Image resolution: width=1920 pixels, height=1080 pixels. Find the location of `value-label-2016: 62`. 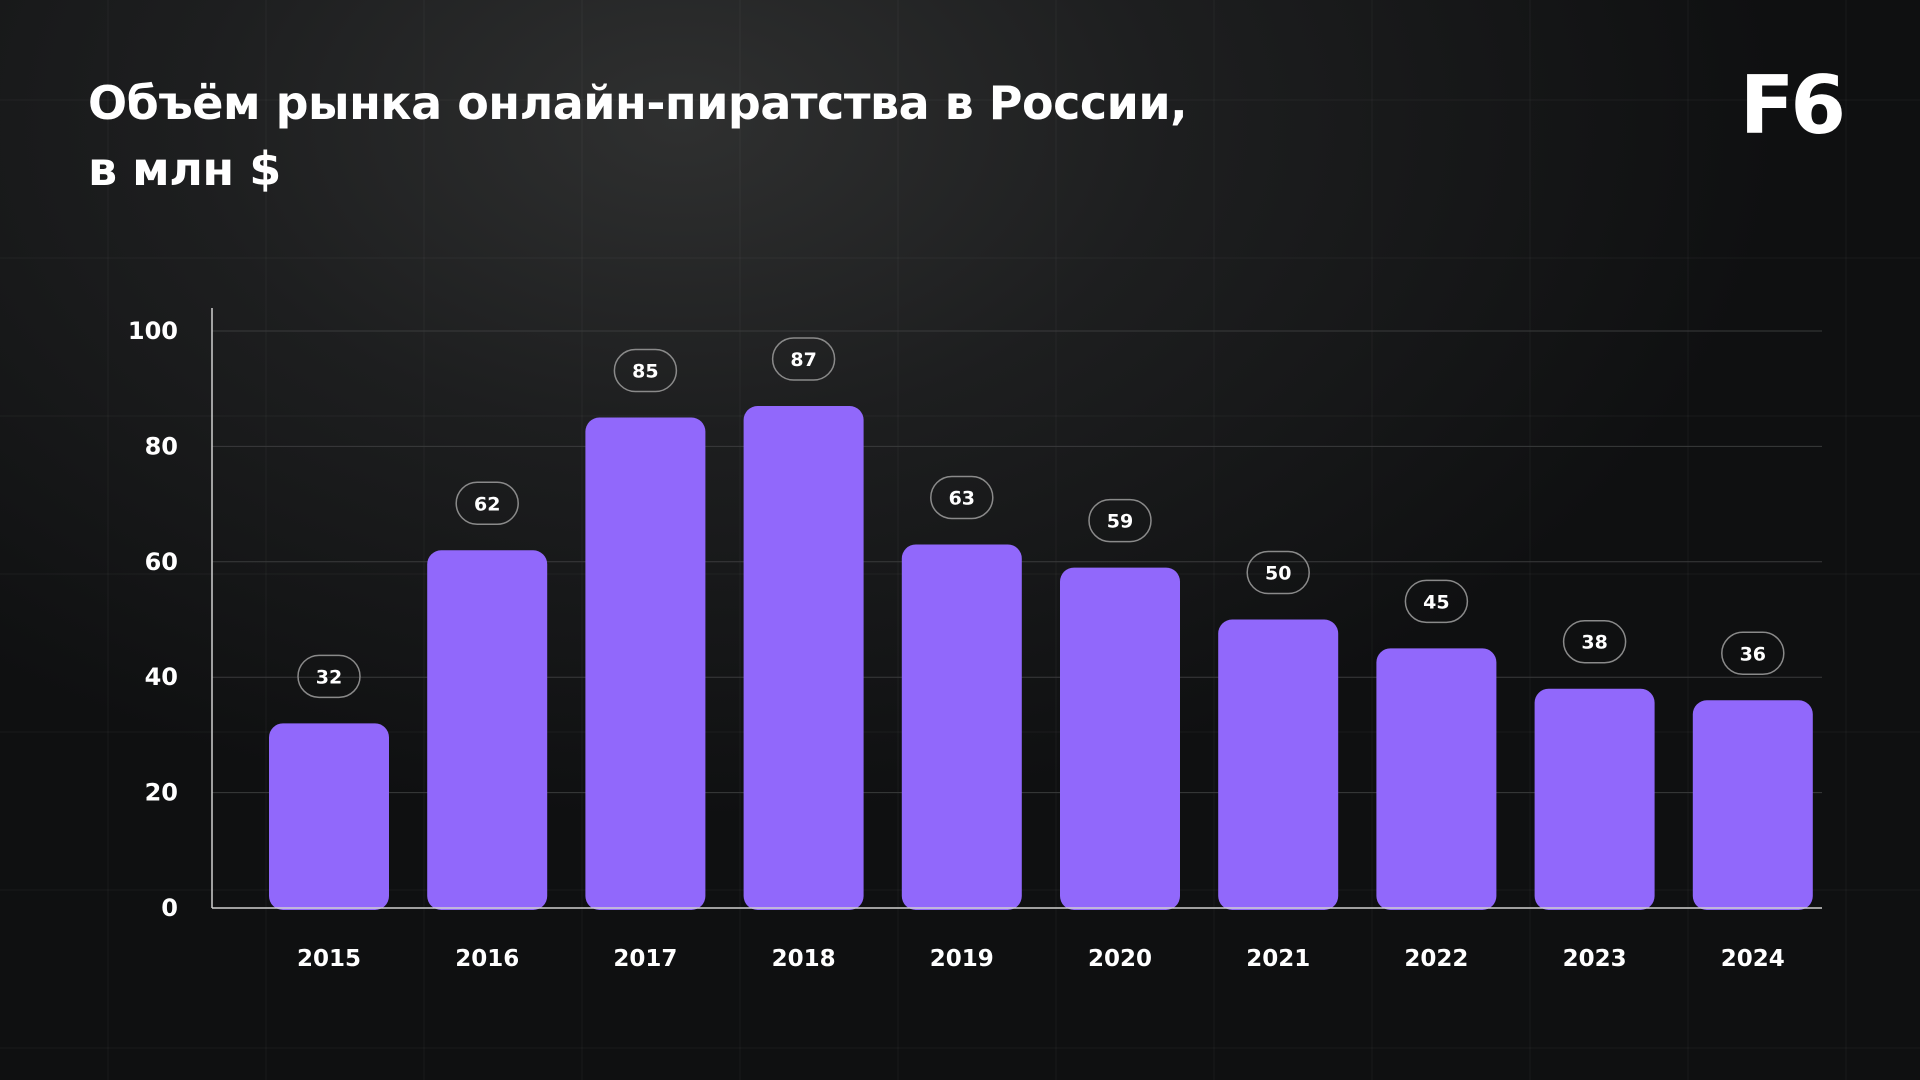

value-label-2016: 62 is located at coordinates (487, 504).